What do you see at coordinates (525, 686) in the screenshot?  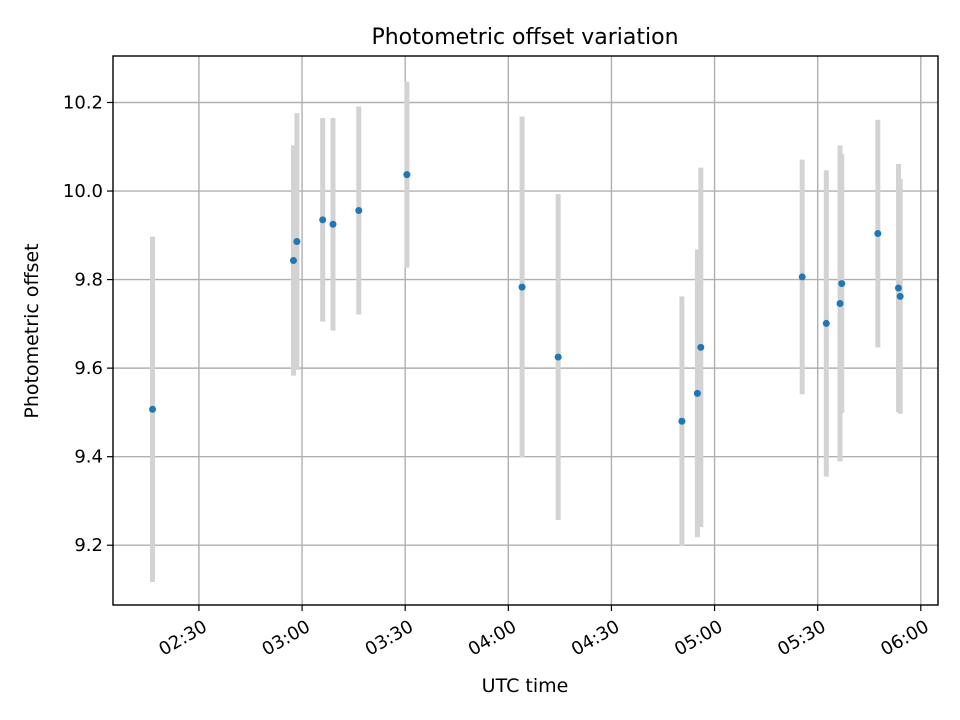 I see `x-axis-label: UTC time` at bounding box center [525, 686].